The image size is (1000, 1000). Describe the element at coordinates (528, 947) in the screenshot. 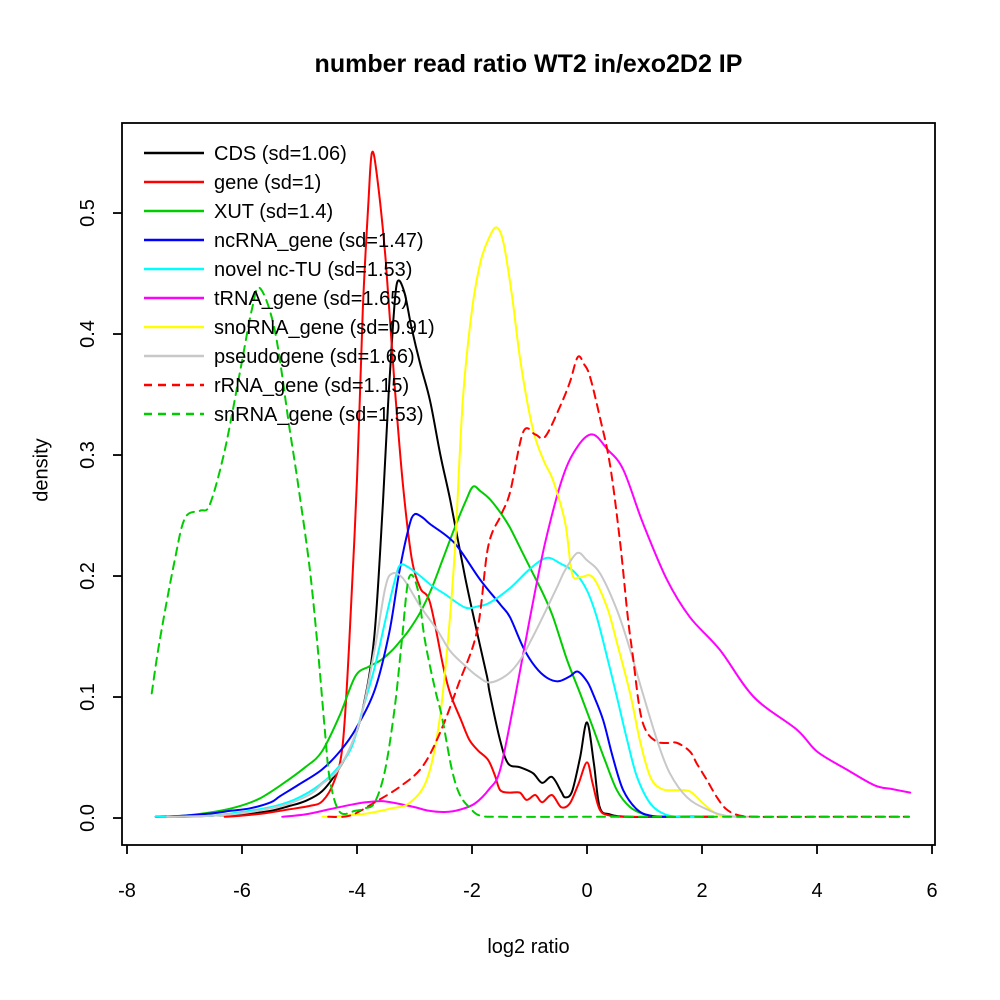

I see `x-axis-label: log2 ratio` at that location.